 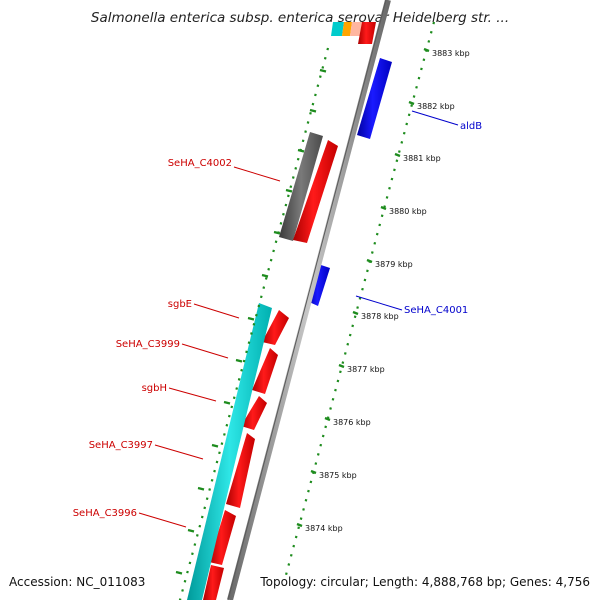 I want to click on left-gene-labels, so click(x=209, y=347).